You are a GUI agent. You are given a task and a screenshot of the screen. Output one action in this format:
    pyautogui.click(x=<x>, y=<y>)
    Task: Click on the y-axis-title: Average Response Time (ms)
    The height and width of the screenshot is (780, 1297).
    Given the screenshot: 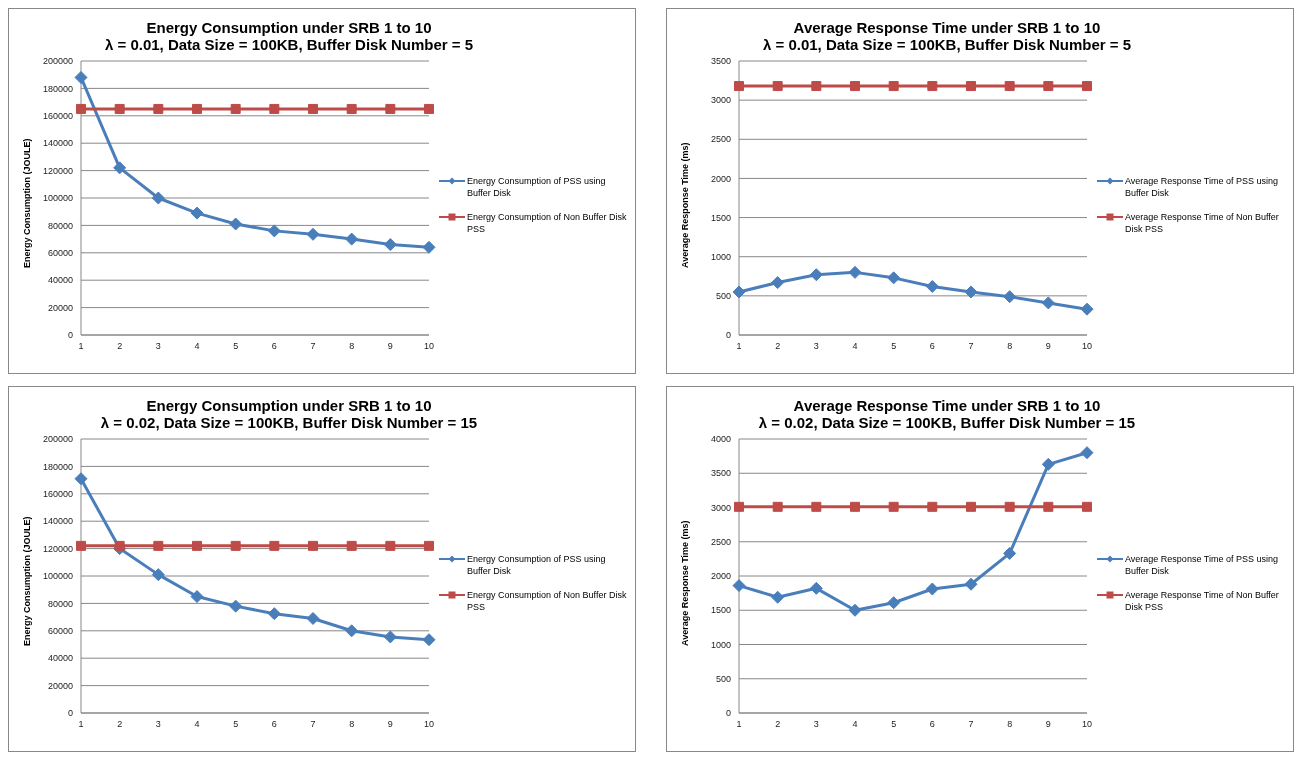 What is the action you would take?
    pyautogui.click(x=685, y=205)
    